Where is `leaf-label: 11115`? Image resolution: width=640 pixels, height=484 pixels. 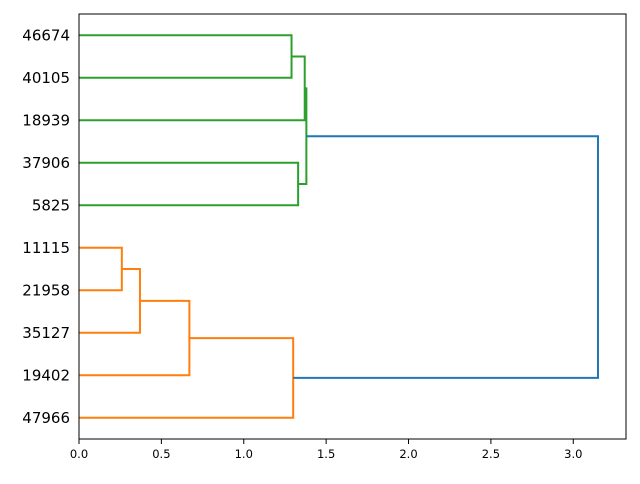
leaf-label: 11115 is located at coordinates (46, 248).